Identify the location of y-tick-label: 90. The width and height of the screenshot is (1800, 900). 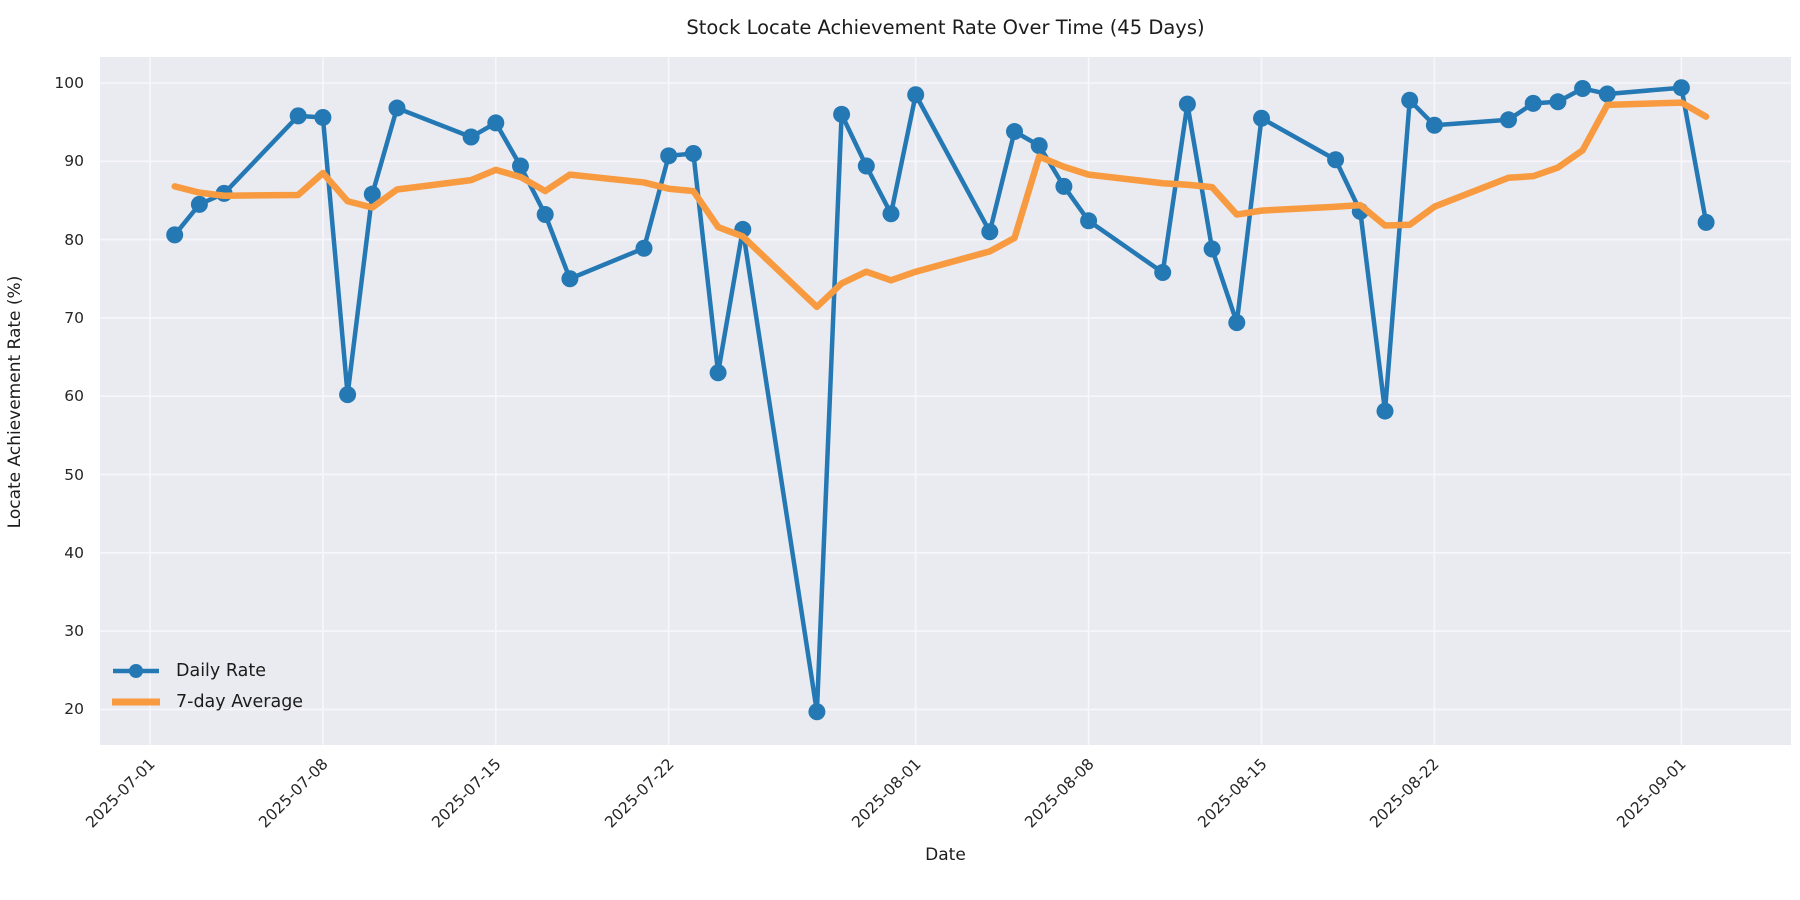
(74, 161).